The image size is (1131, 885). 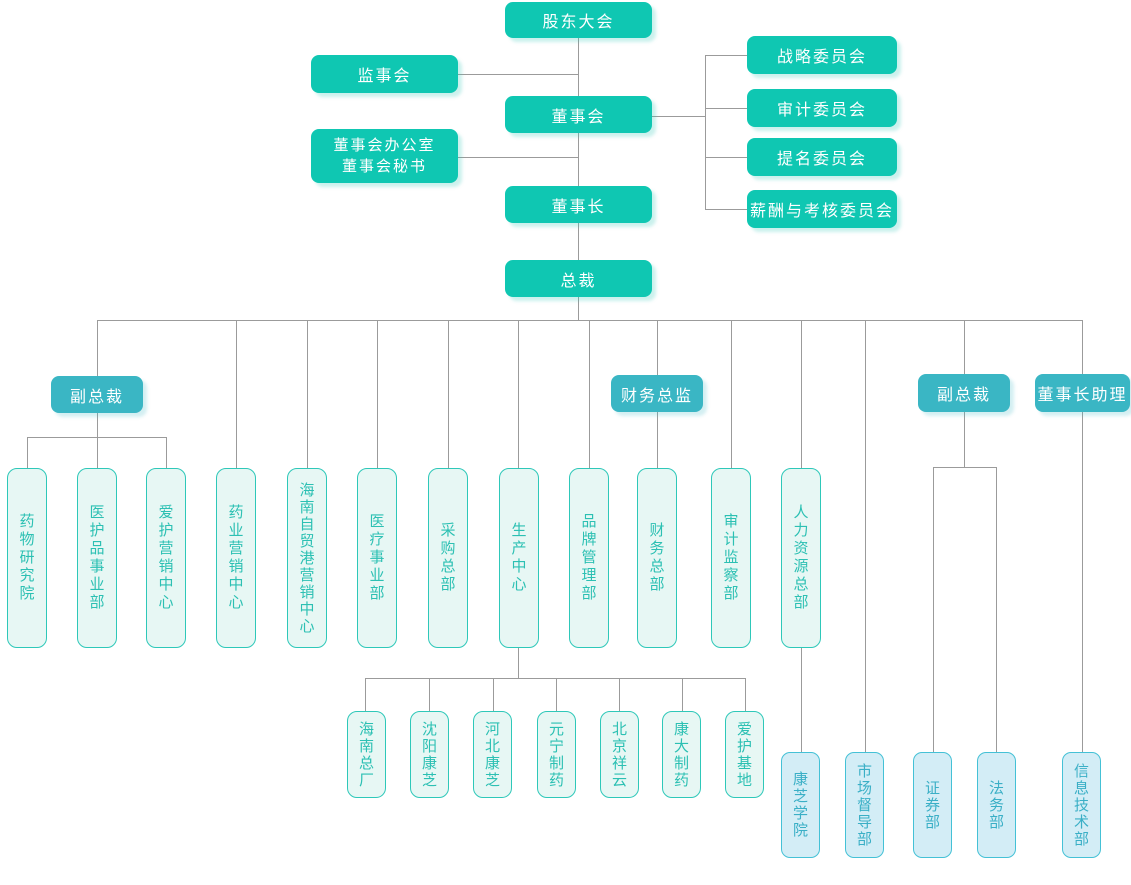 I want to click on node-dept-pharma-marketing-center: 药业营销中心, so click(x=236, y=558).